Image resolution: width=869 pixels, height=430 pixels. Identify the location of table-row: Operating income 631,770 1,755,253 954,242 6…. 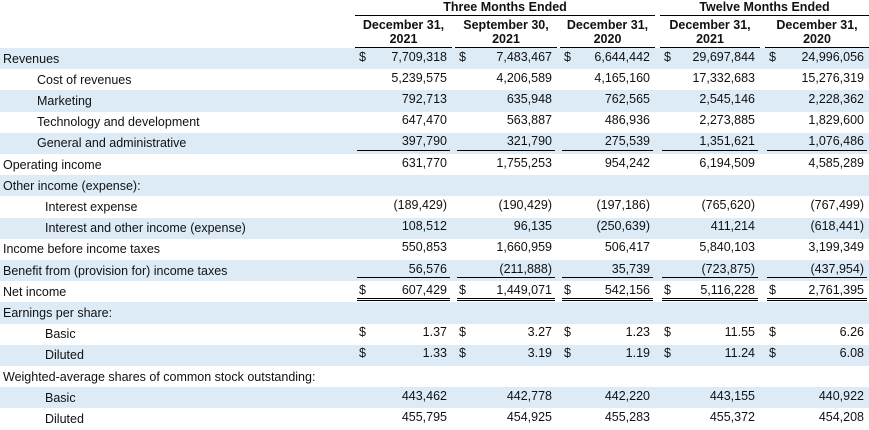
(434, 164).